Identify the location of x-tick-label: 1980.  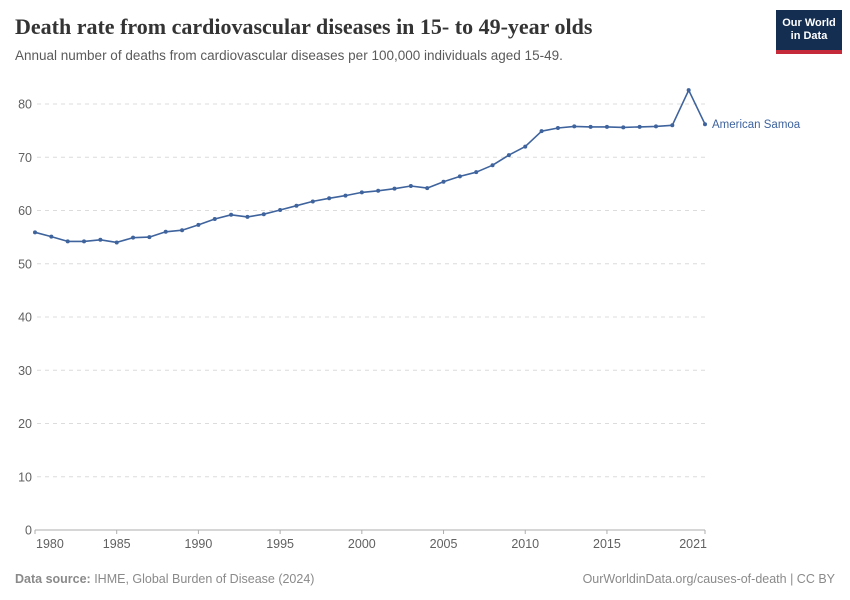
(50, 544).